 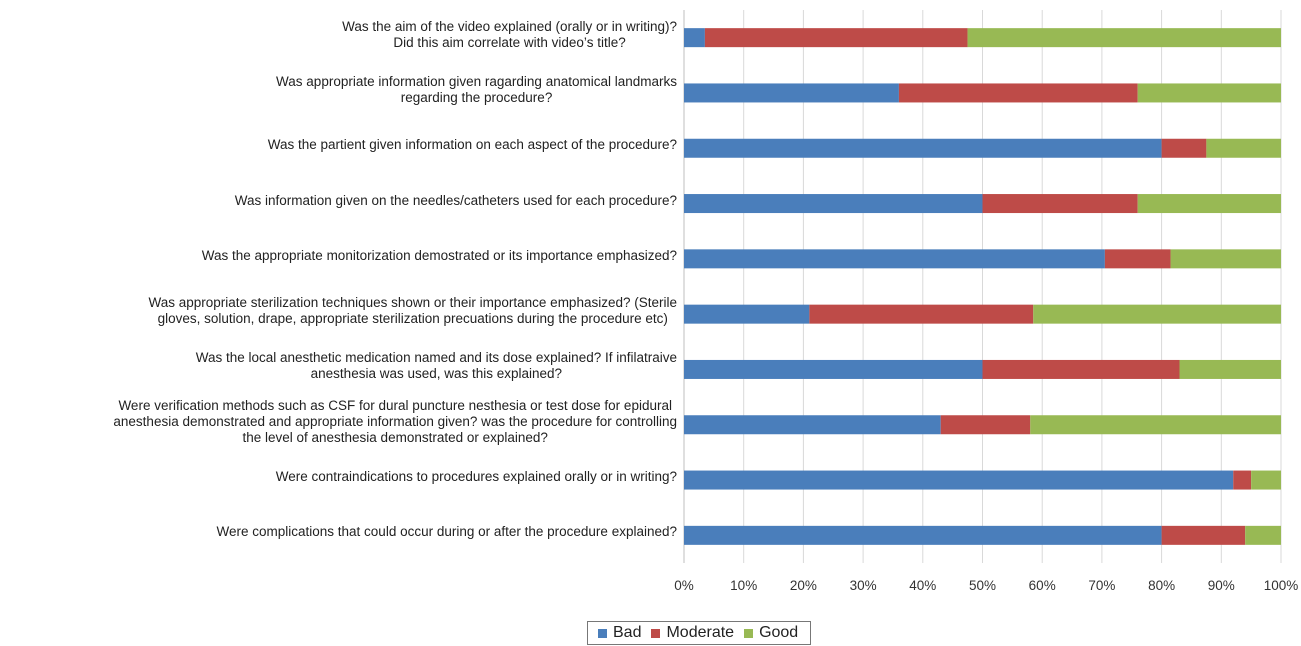 What do you see at coordinates (627, 632) in the screenshot?
I see `legend-label: Bad` at bounding box center [627, 632].